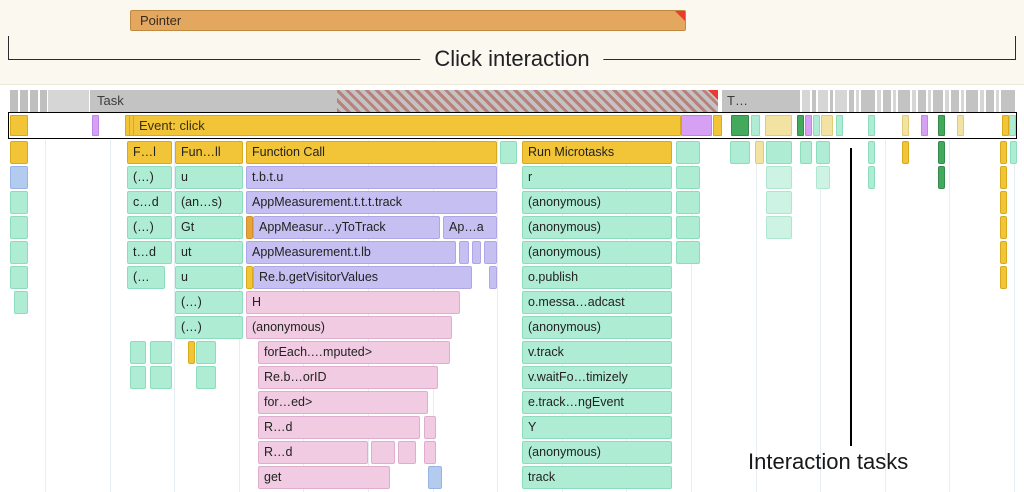  I want to click on flame-frame: Function Call, so click(371, 152).